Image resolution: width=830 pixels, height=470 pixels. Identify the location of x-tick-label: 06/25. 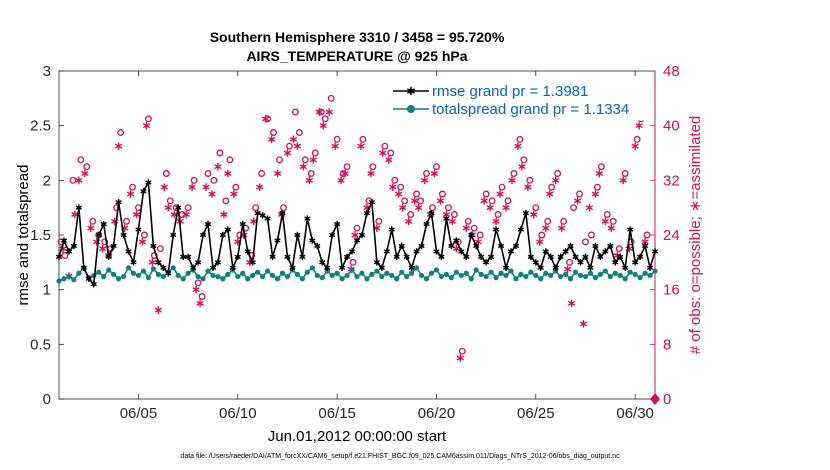
(536, 413).